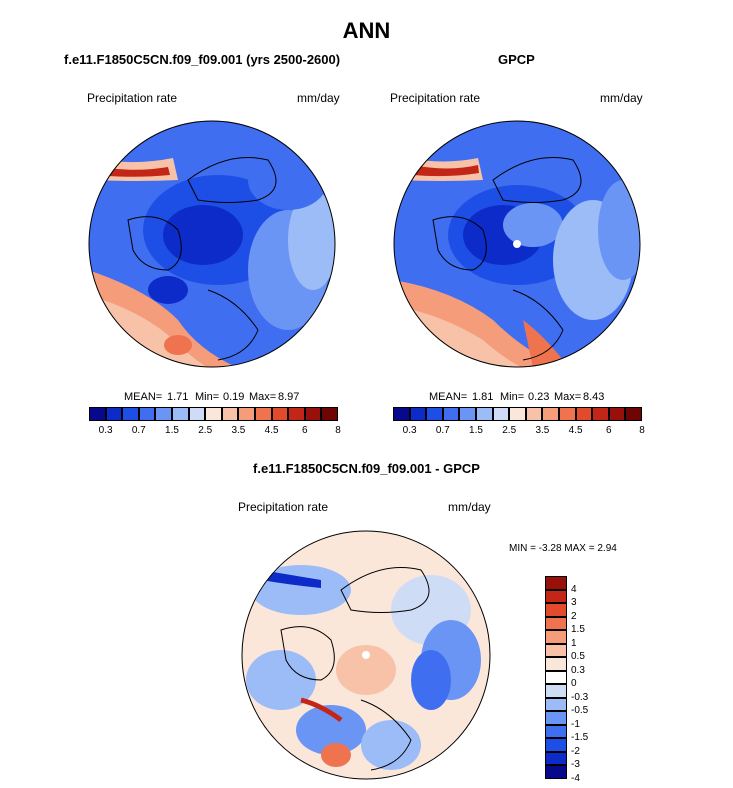 Image resolution: width=733 pixels, height=788 pixels. Describe the element at coordinates (483, 397) in the screenshot. I see `panel-2-mean-value: 1.81` at that location.